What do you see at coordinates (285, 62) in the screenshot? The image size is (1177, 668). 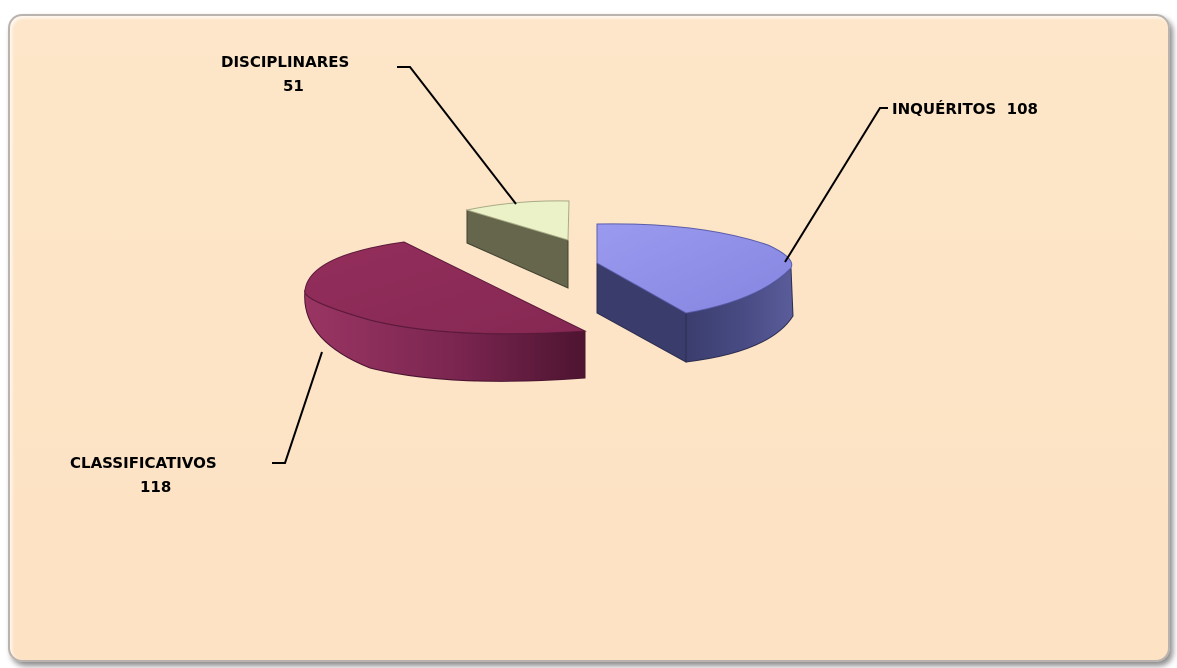 I see `label-disciplinares: DISCIPLINARES` at bounding box center [285, 62].